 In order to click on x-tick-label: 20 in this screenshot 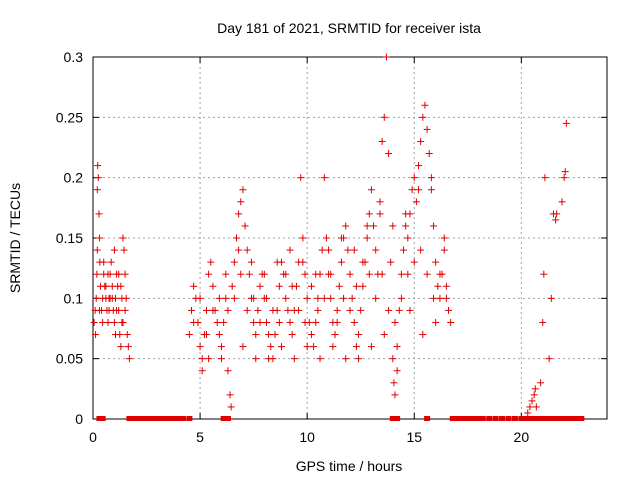, I will do `click(522, 437)`.